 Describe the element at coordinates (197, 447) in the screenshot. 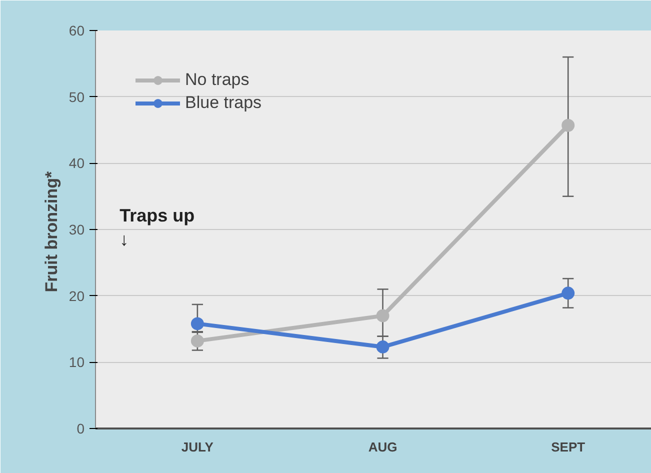

I see `x-tick-label: JULY` at that location.